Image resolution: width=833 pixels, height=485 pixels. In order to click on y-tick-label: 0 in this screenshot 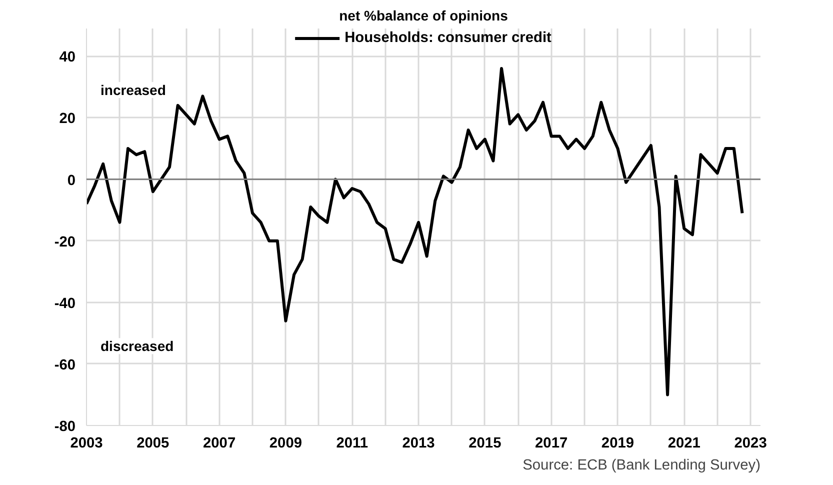, I will do `click(71, 180)`.